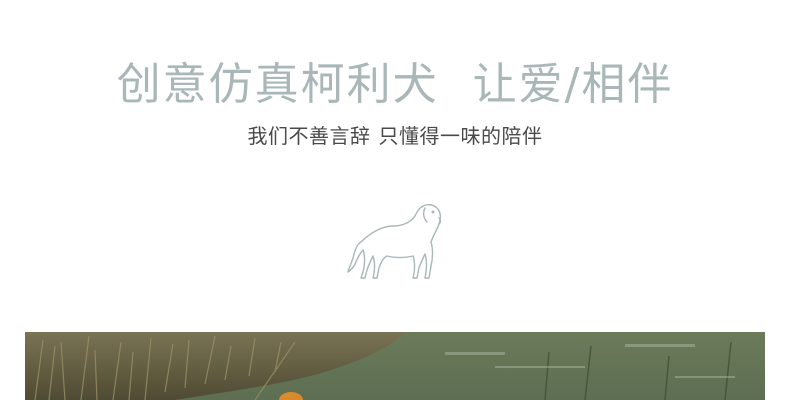  I want to click on hero-title: 创意仿真柯利犬 让爱/相伴, so click(395, 85).